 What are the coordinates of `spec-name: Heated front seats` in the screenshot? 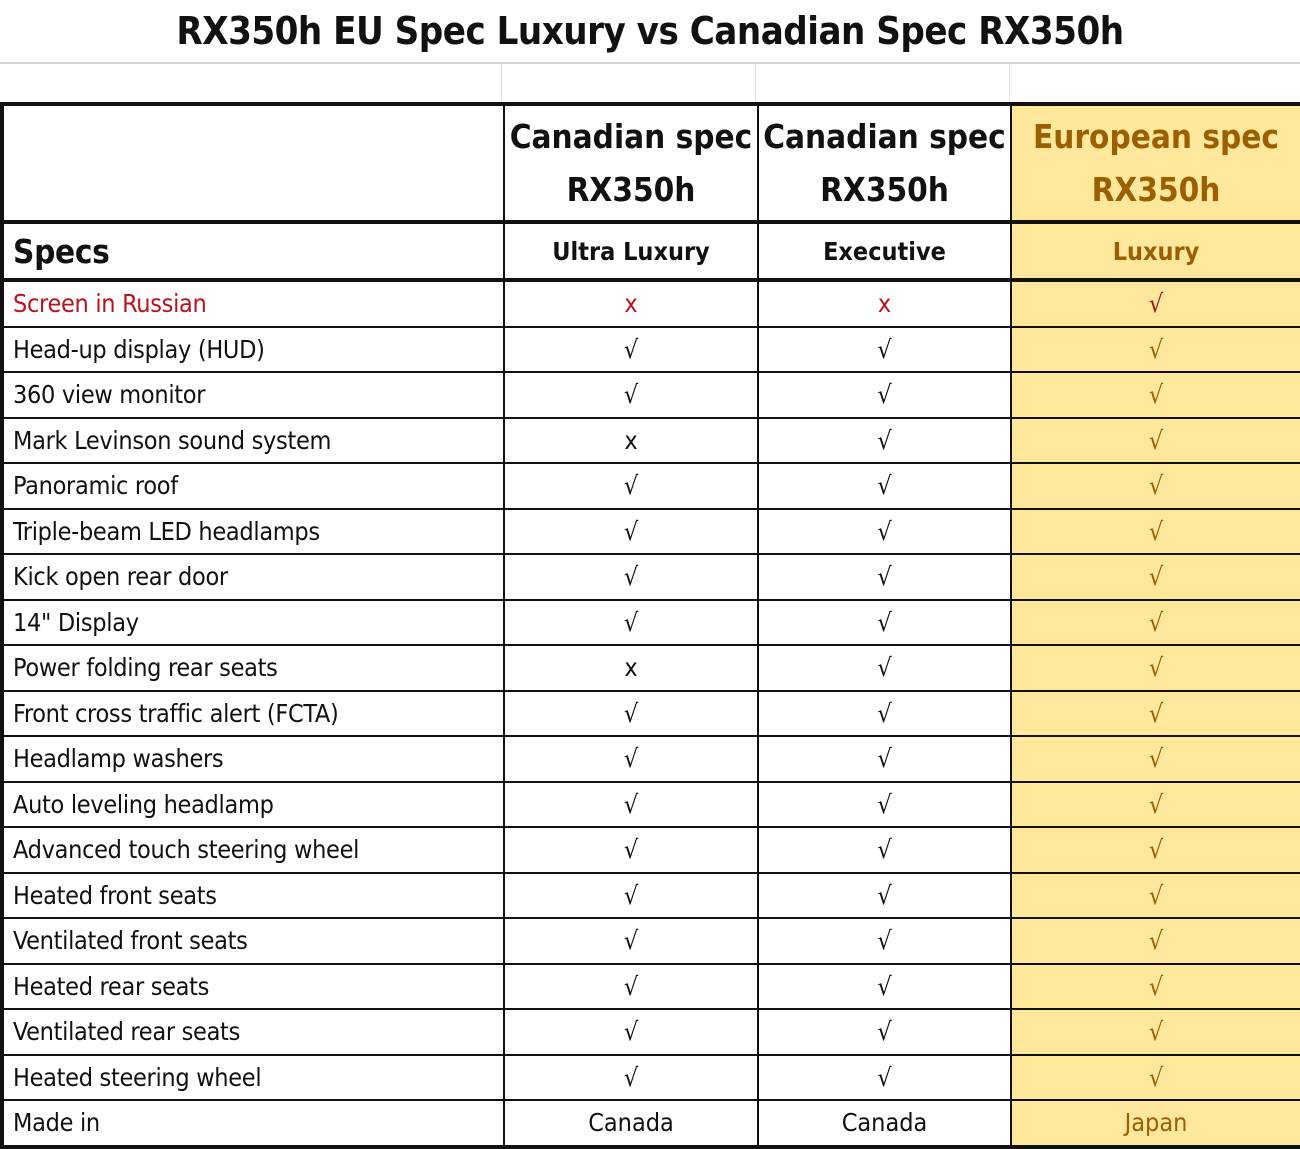 It's located at (252, 895).